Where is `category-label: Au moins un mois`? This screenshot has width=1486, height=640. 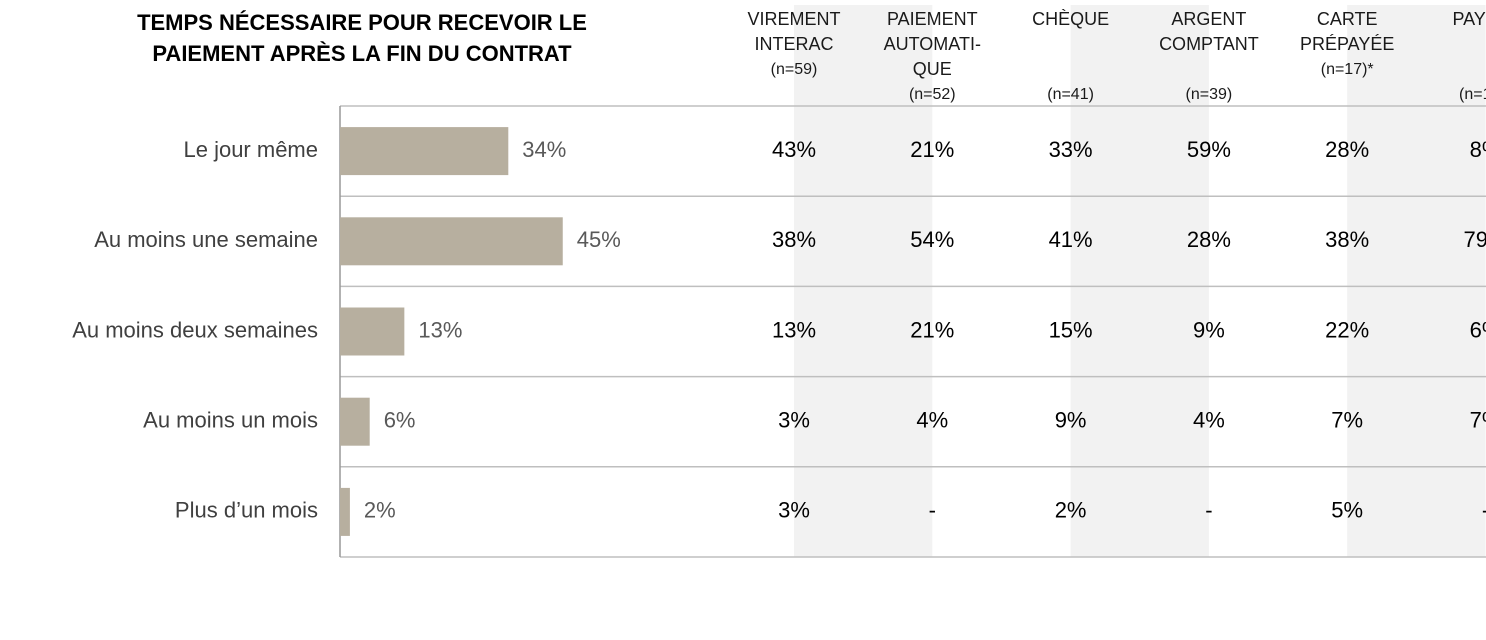
category-label: Au moins un mois is located at coordinates (230, 420).